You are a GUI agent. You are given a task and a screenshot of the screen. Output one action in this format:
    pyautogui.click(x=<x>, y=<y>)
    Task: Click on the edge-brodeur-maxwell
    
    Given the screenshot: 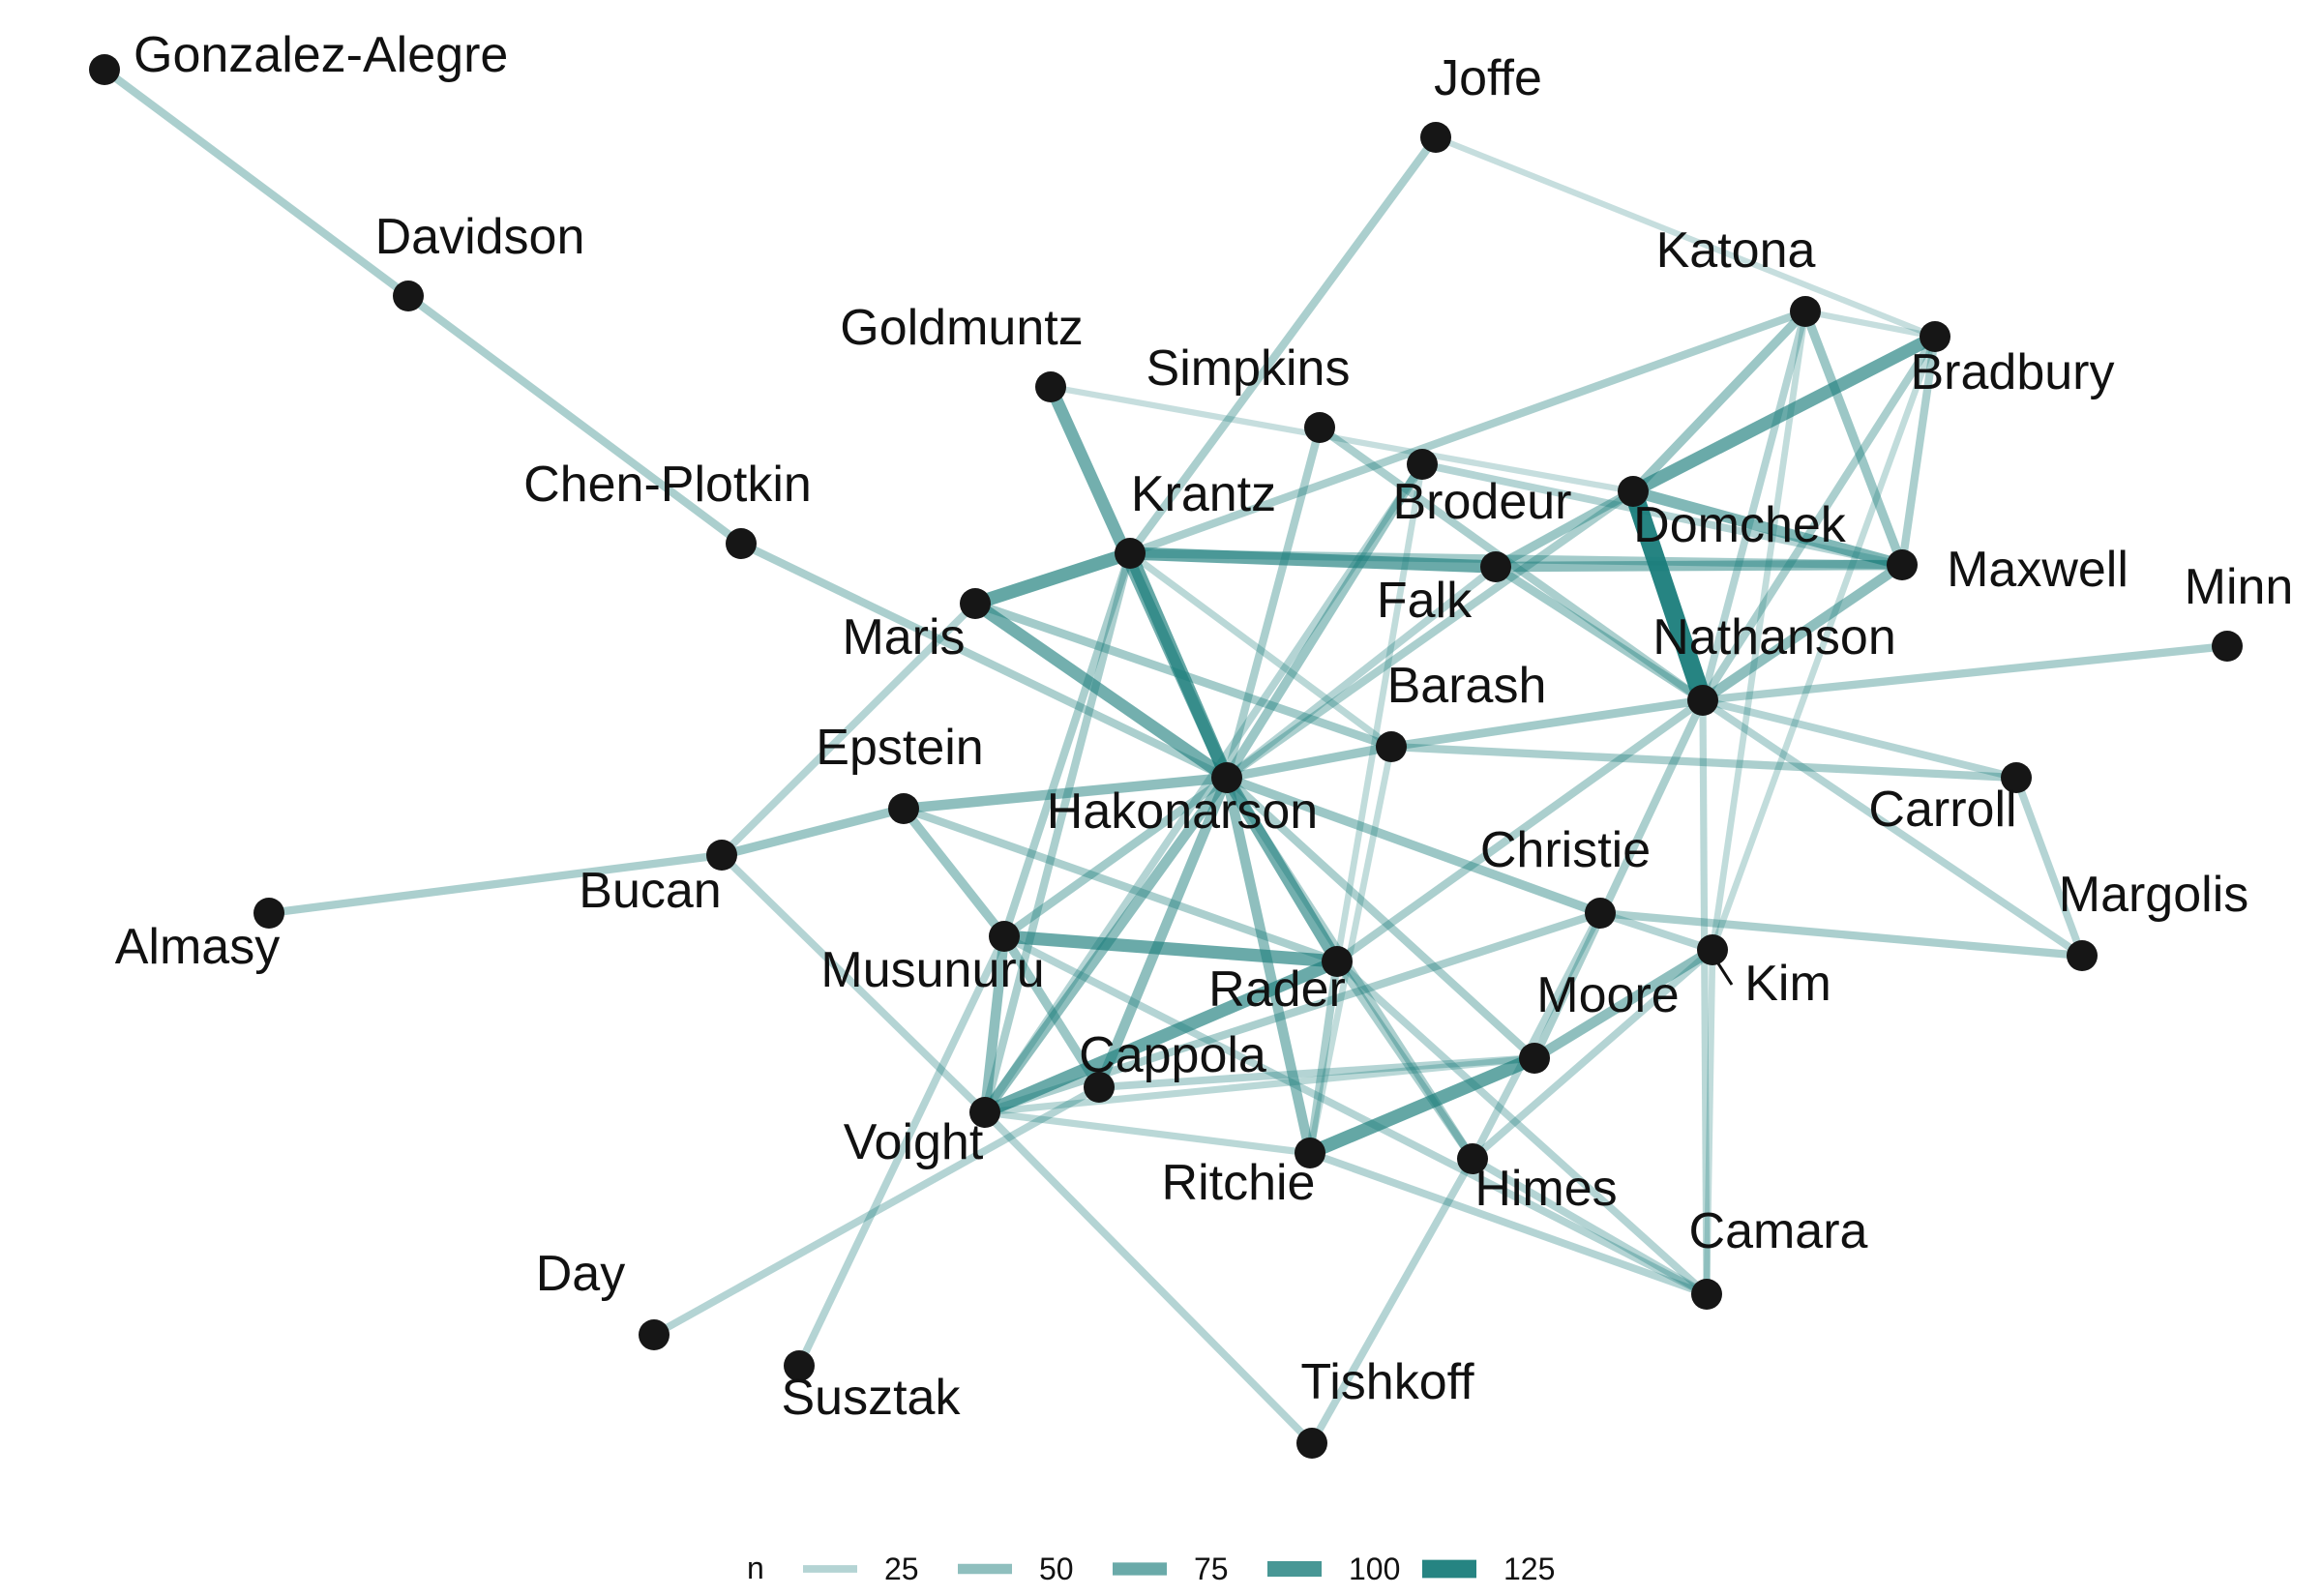 What is the action you would take?
    pyautogui.click(x=1699, y=566)
    